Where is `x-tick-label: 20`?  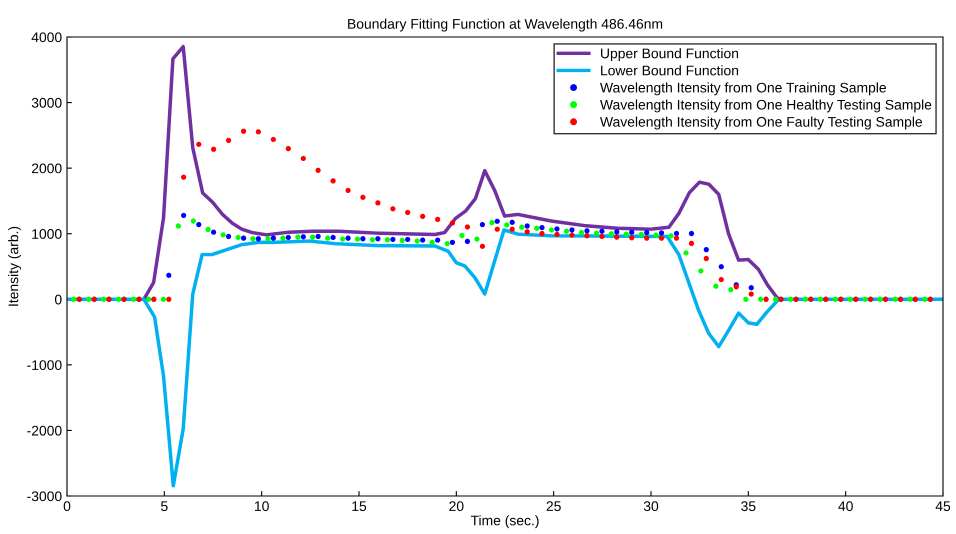
x-tick-label: 20 is located at coordinates (456, 506).